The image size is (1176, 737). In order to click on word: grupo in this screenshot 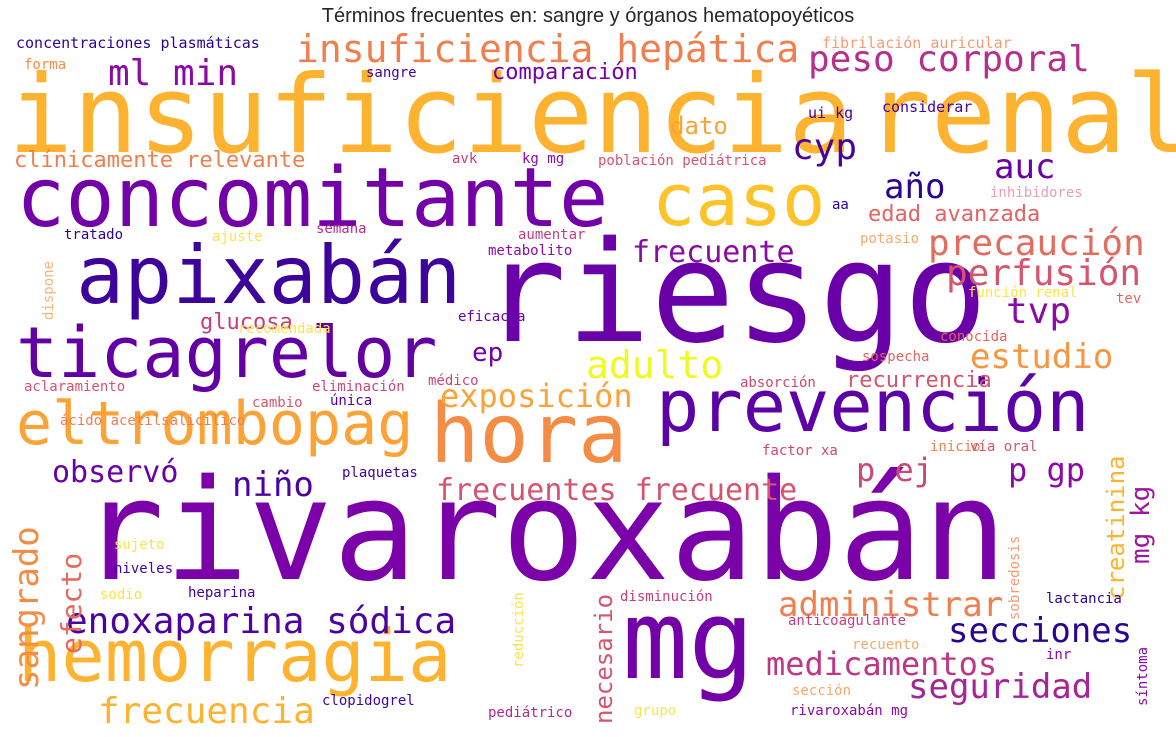, I will do `click(655, 711)`.